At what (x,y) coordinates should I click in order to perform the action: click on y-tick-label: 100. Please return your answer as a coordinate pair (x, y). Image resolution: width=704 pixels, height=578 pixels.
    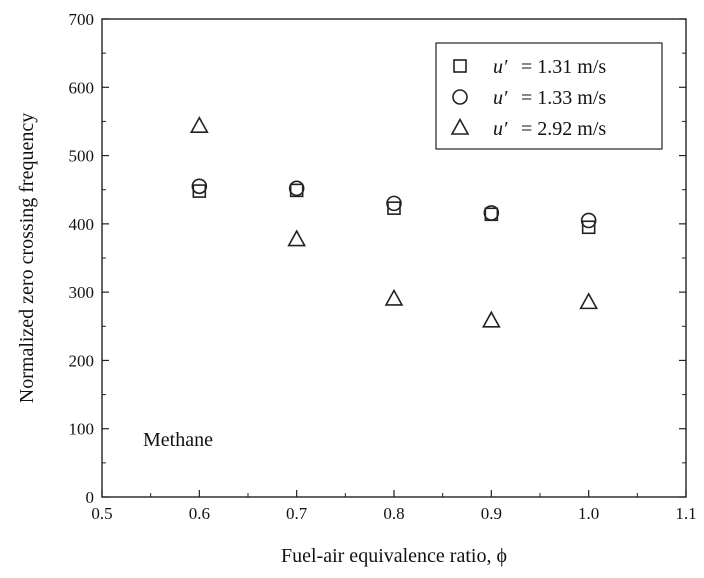
    Looking at the image, I should click on (82, 429).